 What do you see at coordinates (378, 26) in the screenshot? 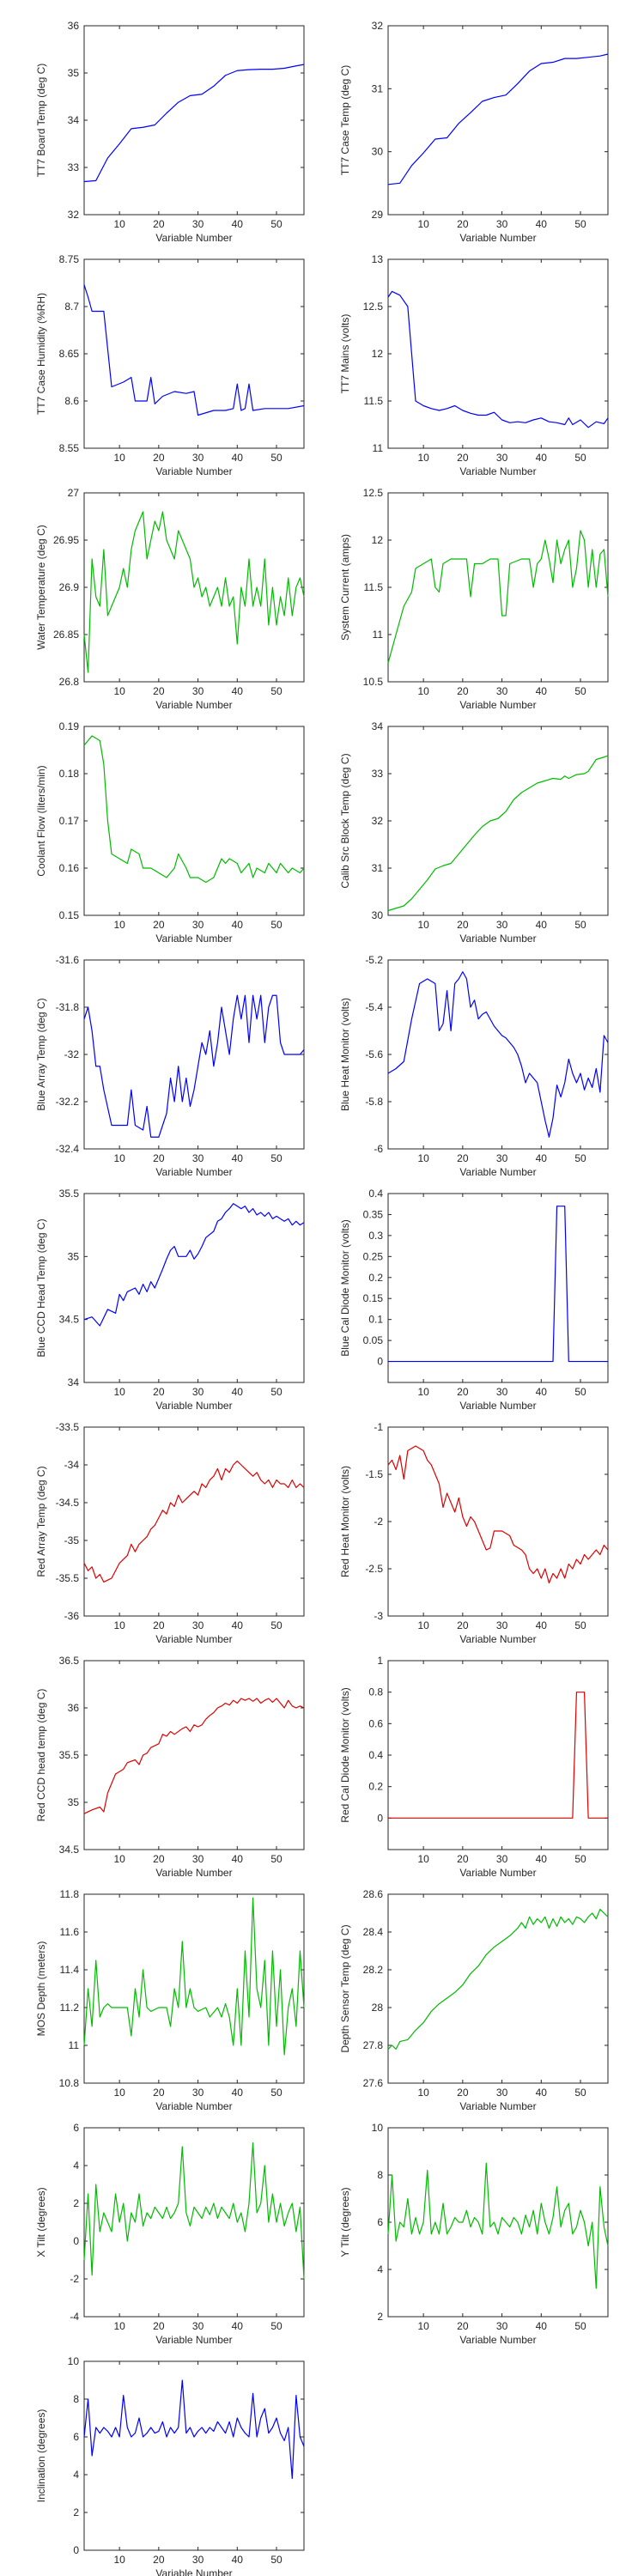
I see `y-tick-label: 32` at bounding box center [378, 26].